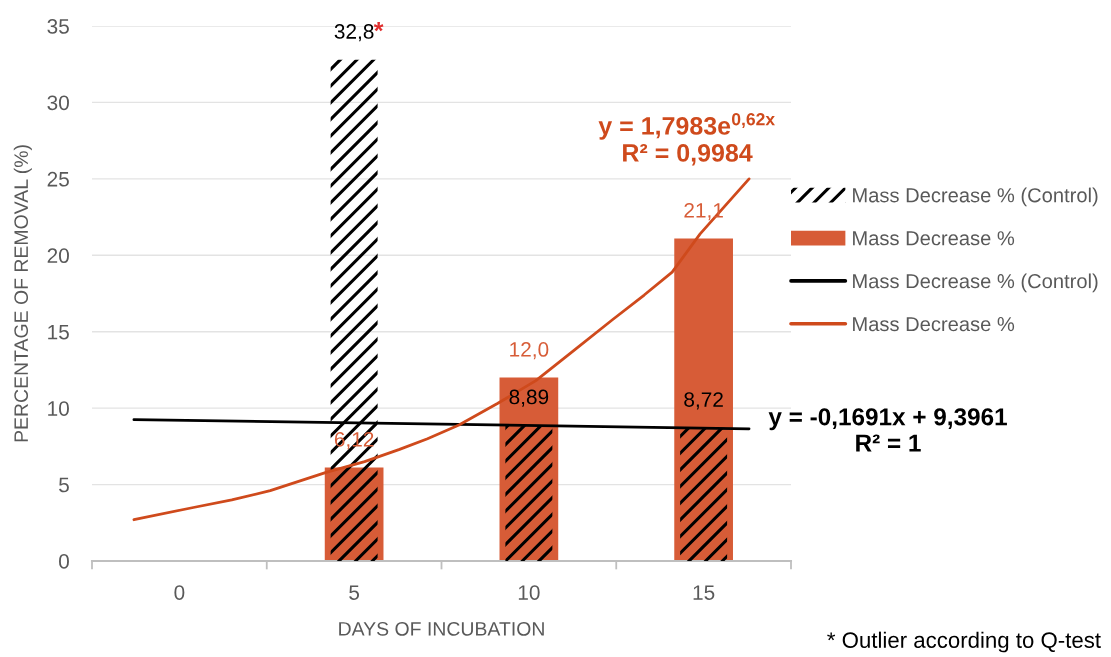  I want to click on data-label: 32,8, so click(354, 33).